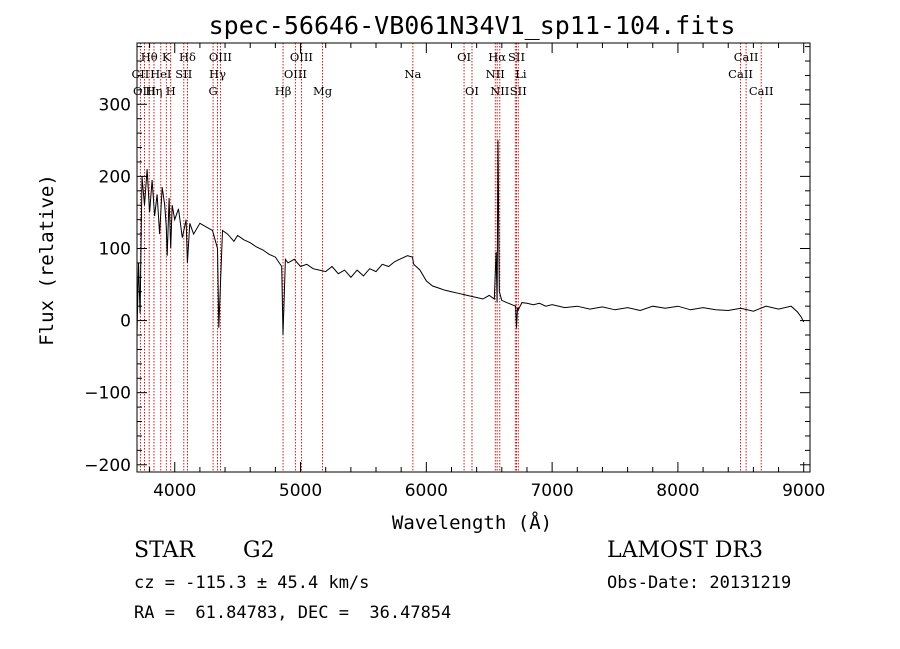 This screenshot has width=900, height=649. I want to click on x-tick-label: 6000, so click(426, 491).